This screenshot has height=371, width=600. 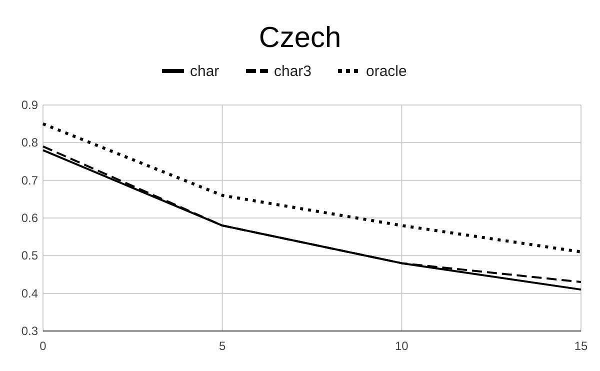 What do you see at coordinates (300, 38) in the screenshot?
I see `chart-title: Czech` at bounding box center [300, 38].